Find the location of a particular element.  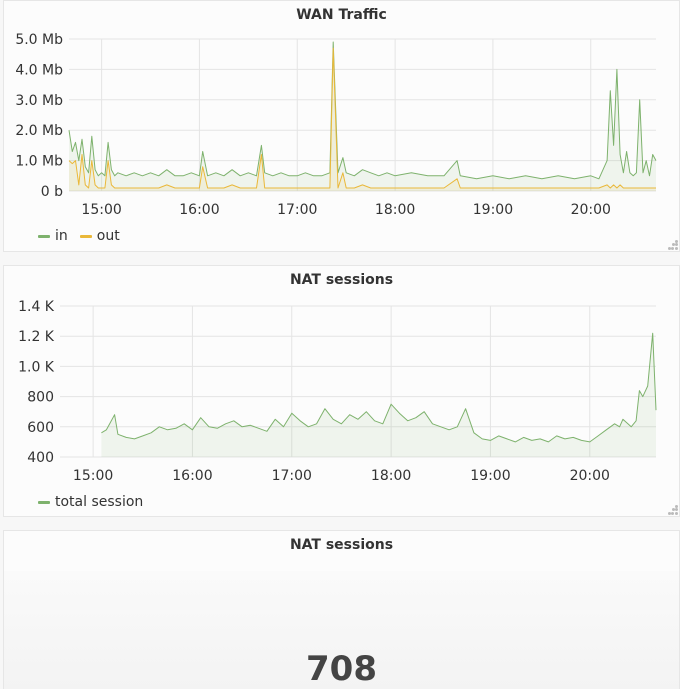

stat-value: 708 is located at coordinates (341, 669).